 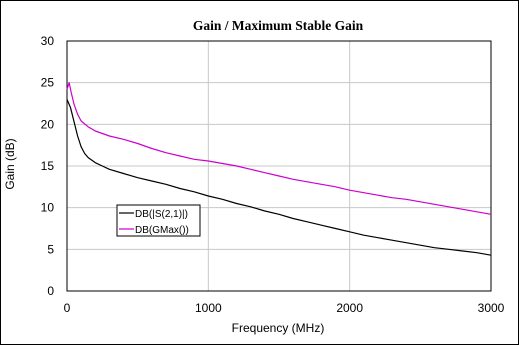 I want to click on x-tick-labels: 0 1000 2000 3000, so click(x=284, y=308).